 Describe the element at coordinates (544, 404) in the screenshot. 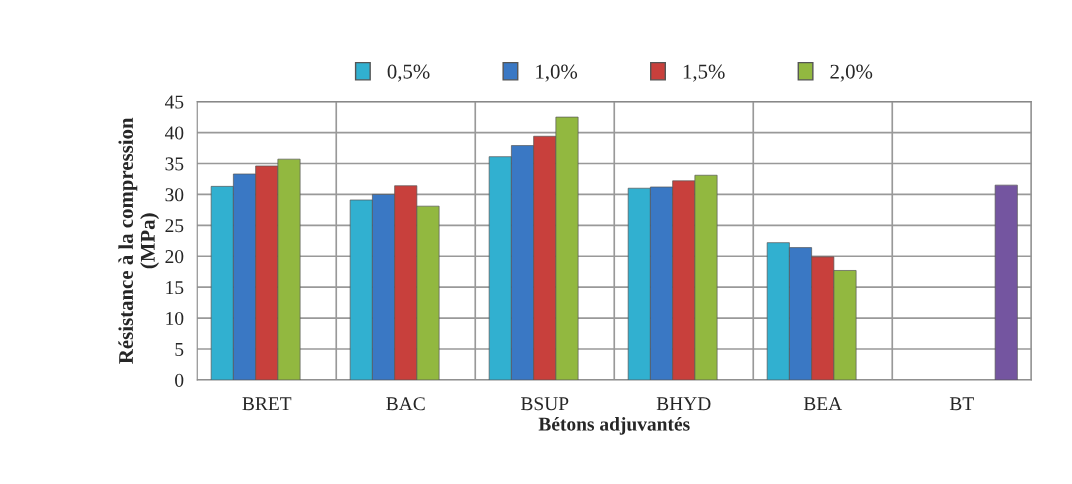

I see `x-tick-label: BSUP` at that location.